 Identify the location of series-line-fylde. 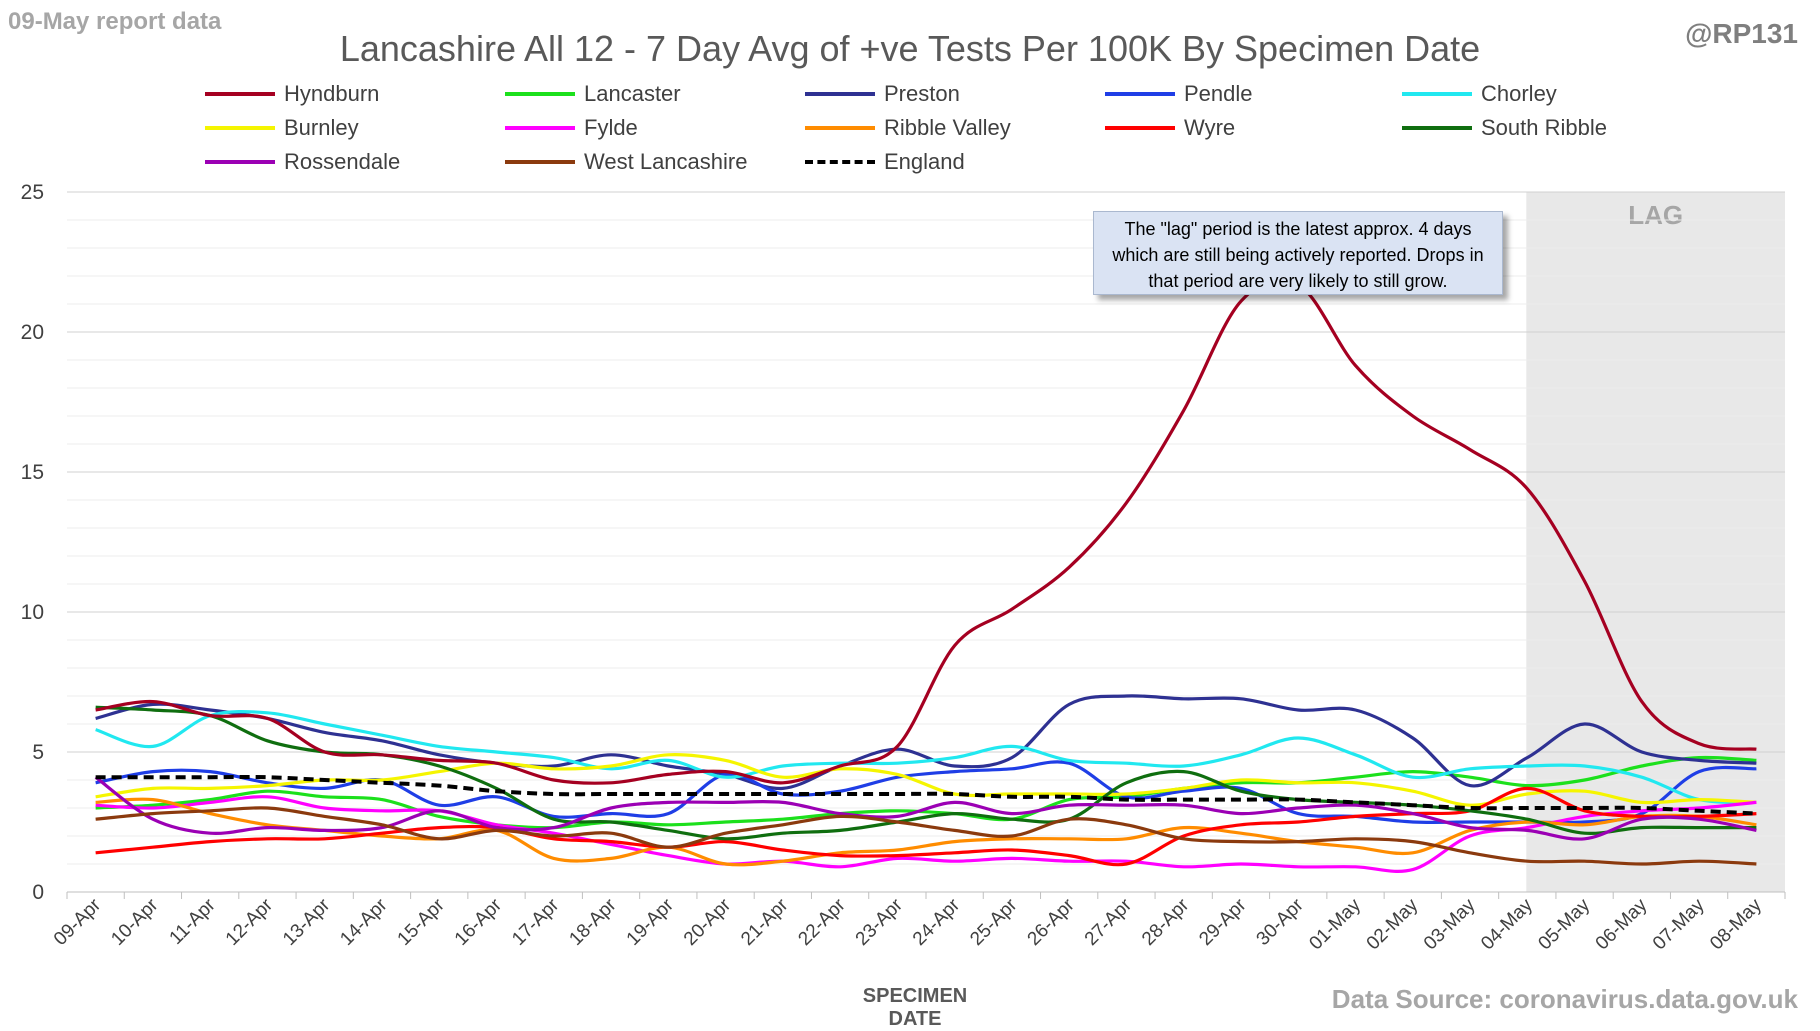
(926, 834).